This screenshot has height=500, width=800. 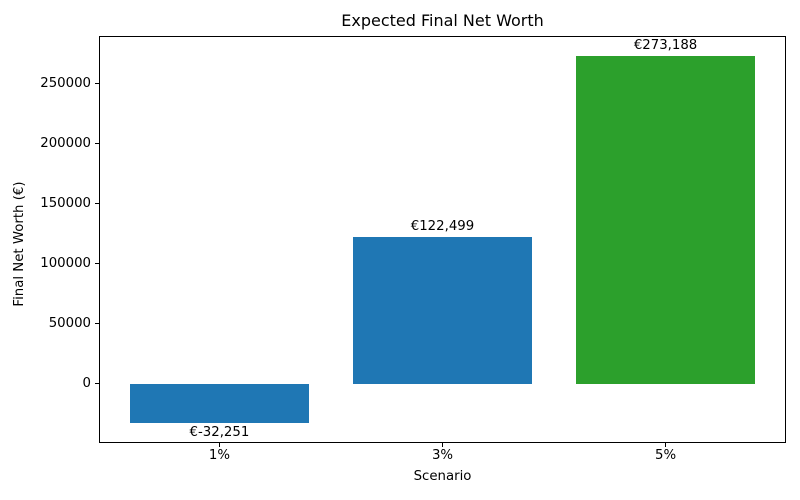 What do you see at coordinates (219, 455) in the screenshot?
I see `x-tick-label: 1%` at bounding box center [219, 455].